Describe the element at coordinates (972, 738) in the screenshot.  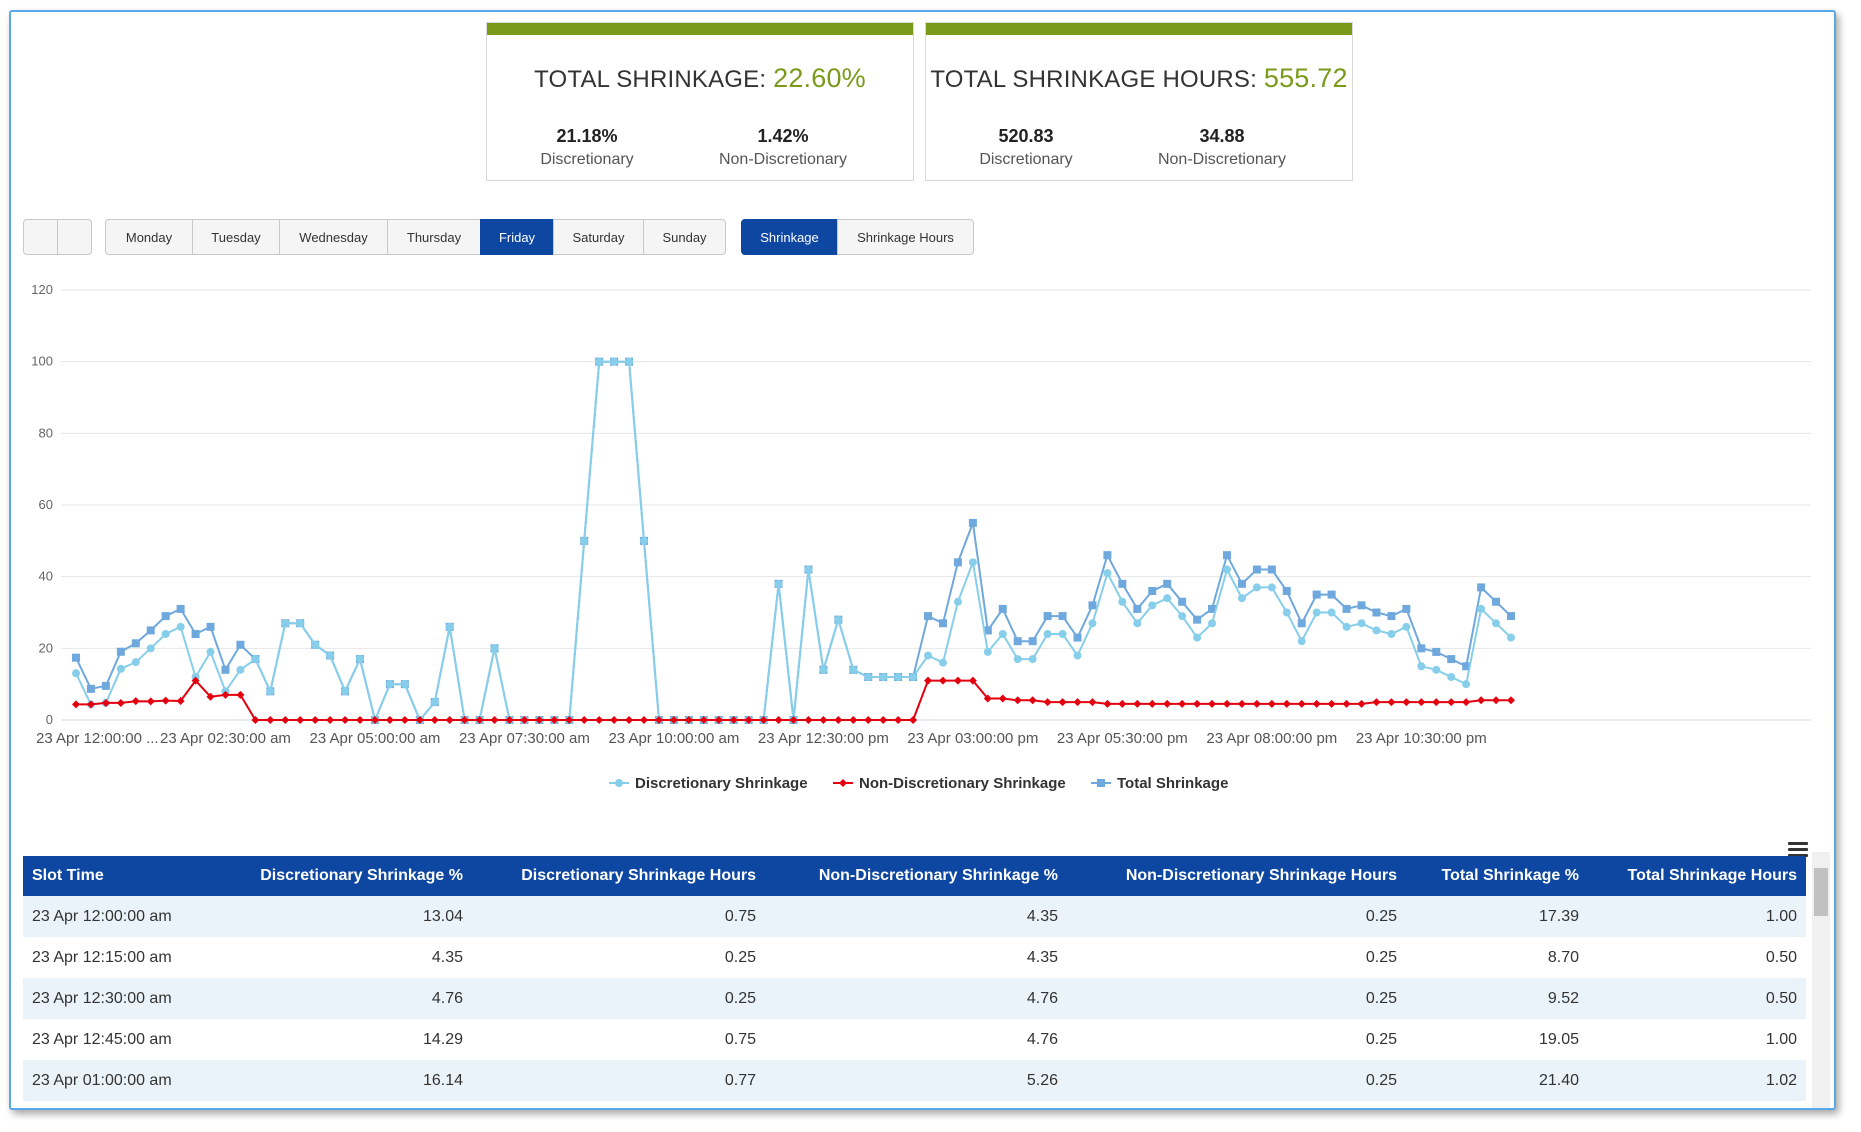
I see `x-tick-label: 23 Apr 03:00:00 pm` at that location.